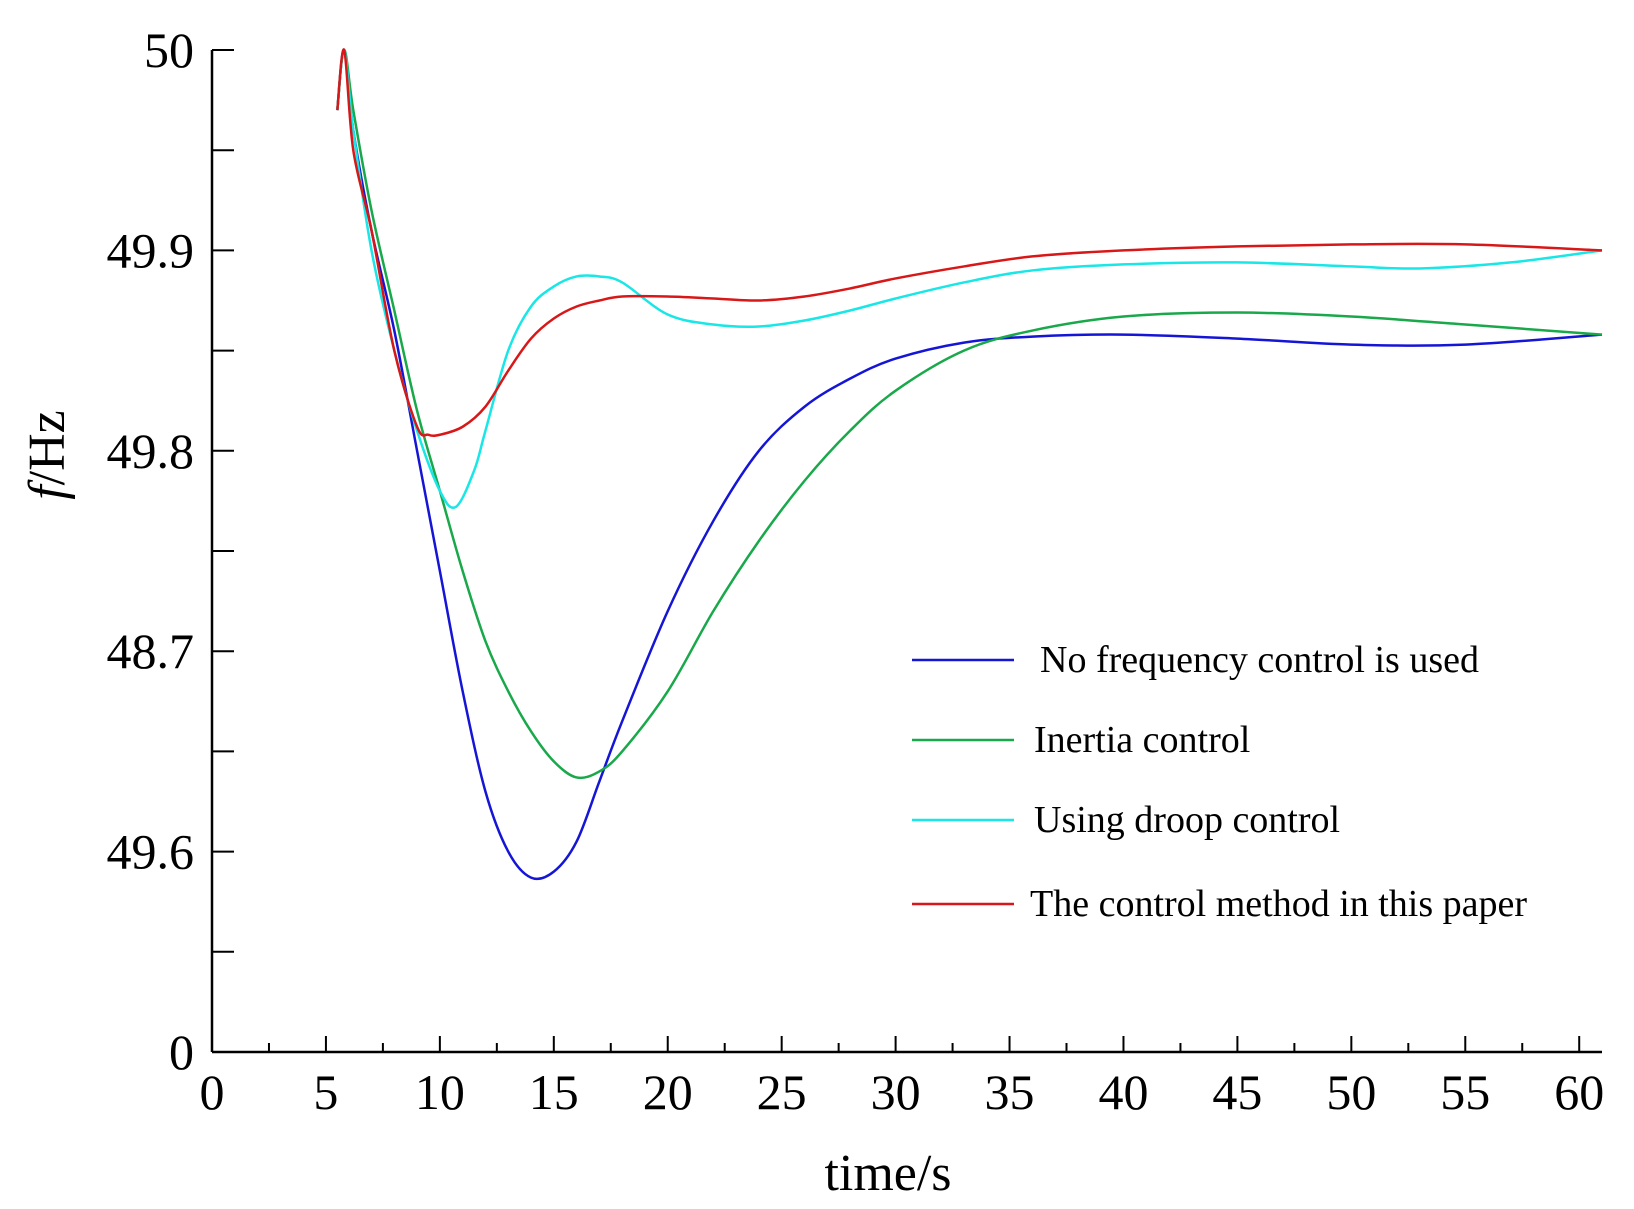 The image size is (1634, 1209). What do you see at coordinates (151, 451) in the screenshot?
I see `y-tick-label: 49.8` at bounding box center [151, 451].